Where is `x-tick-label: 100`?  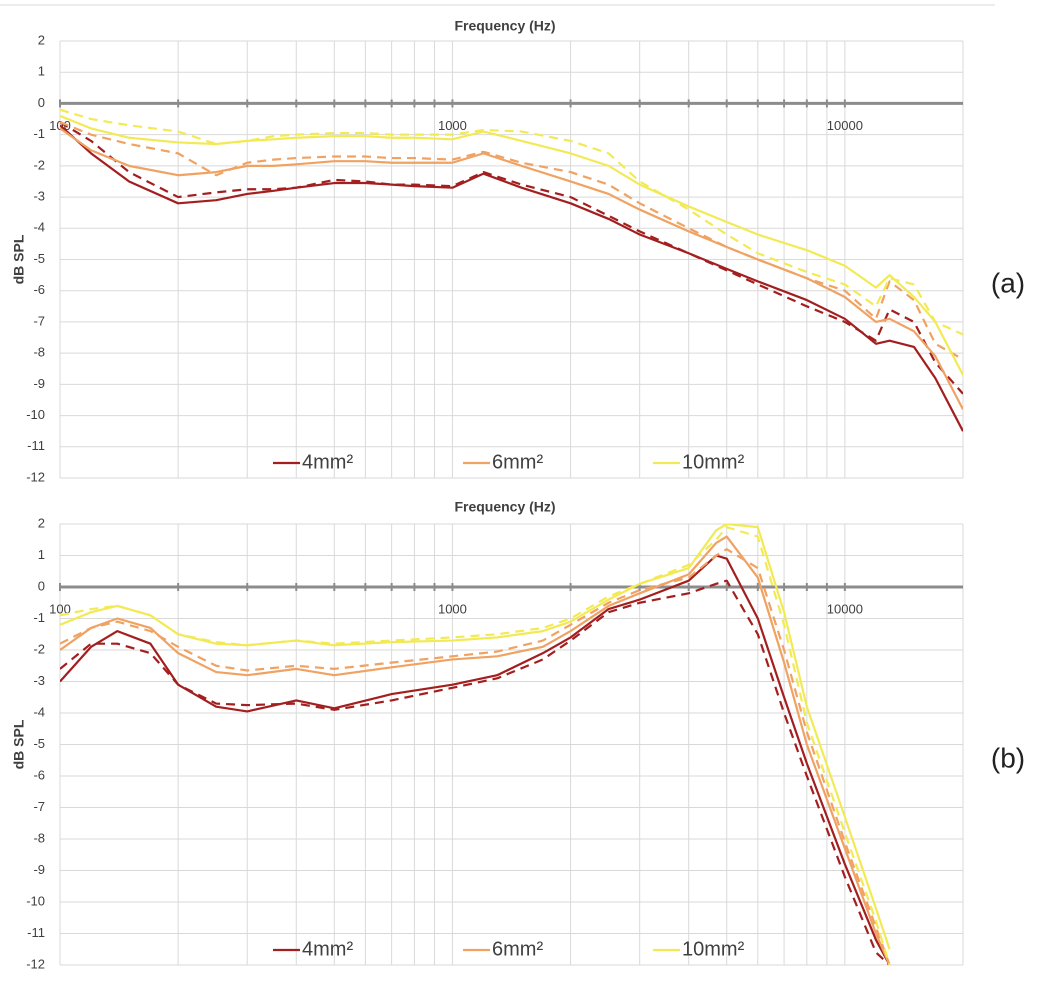 x-tick-label: 100 is located at coordinates (60, 608).